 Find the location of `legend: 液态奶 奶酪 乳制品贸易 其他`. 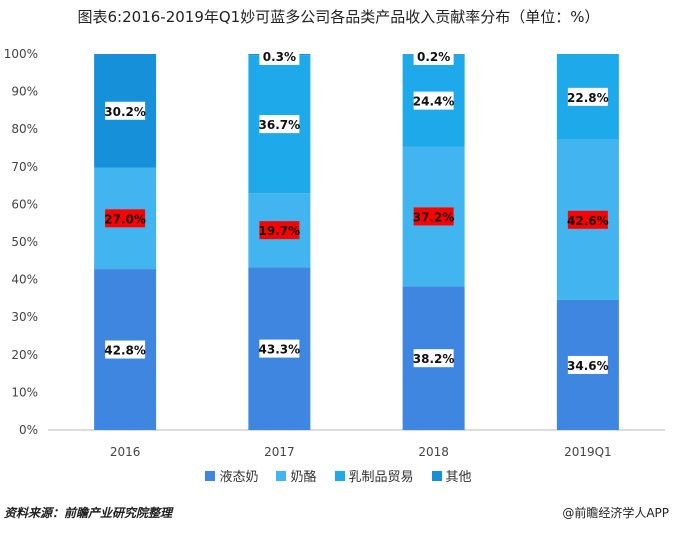

legend: 液态奶 奶酪 乳制品贸易 其他 is located at coordinates (338, 475).